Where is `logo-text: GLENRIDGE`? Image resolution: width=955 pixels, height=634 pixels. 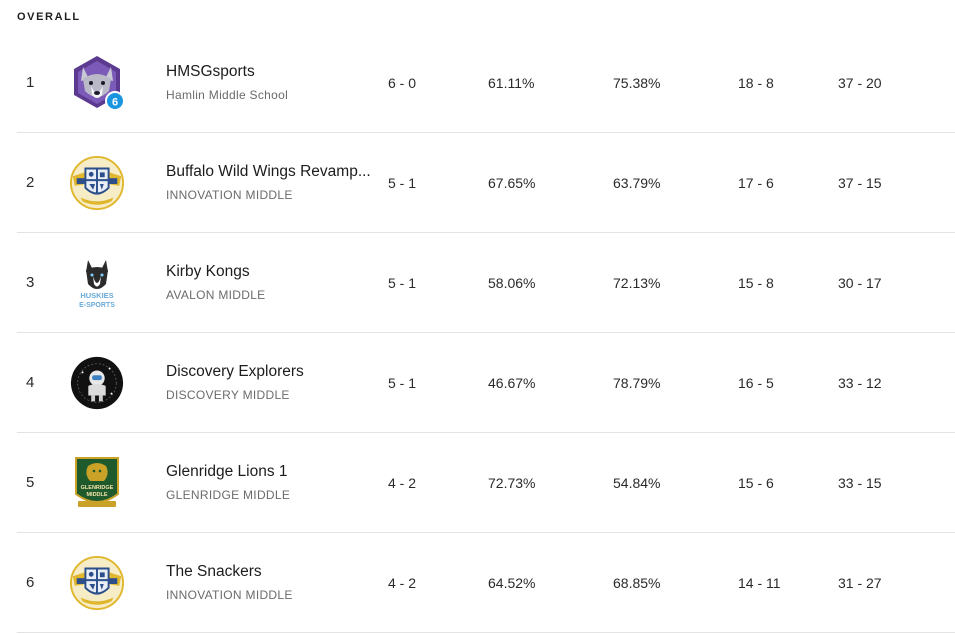 logo-text: GLENRIDGE is located at coordinates (97, 488).